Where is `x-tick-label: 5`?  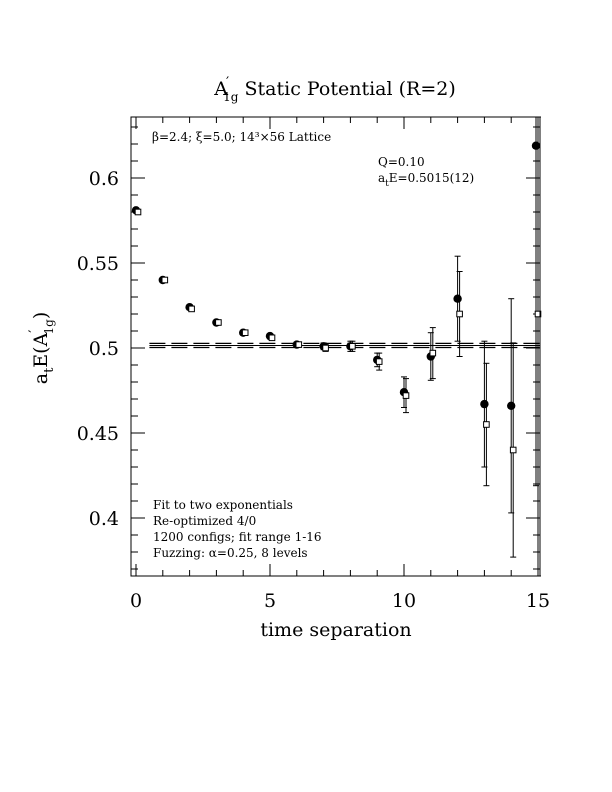
x-tick-label: 5 is located at coordinates (270, 601).